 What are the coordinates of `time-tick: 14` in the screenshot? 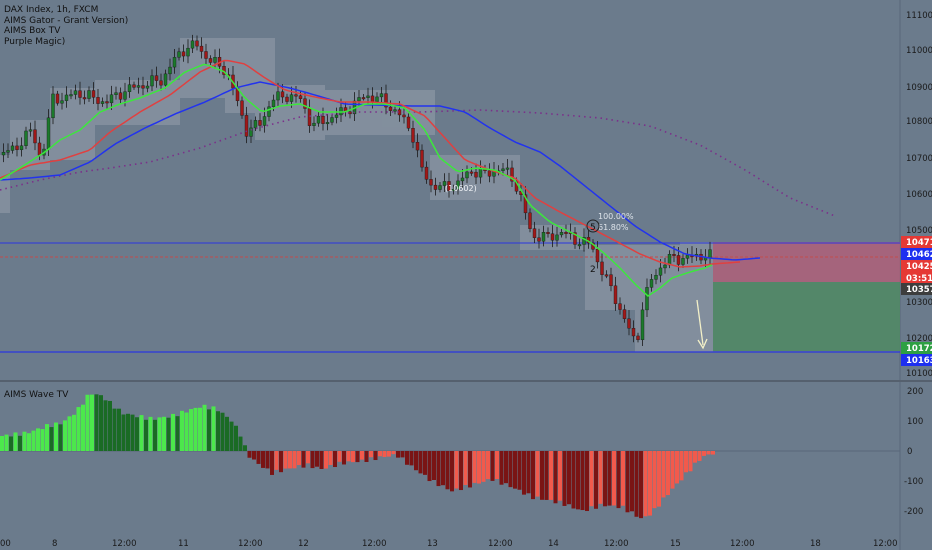 It's located at (553, 544).